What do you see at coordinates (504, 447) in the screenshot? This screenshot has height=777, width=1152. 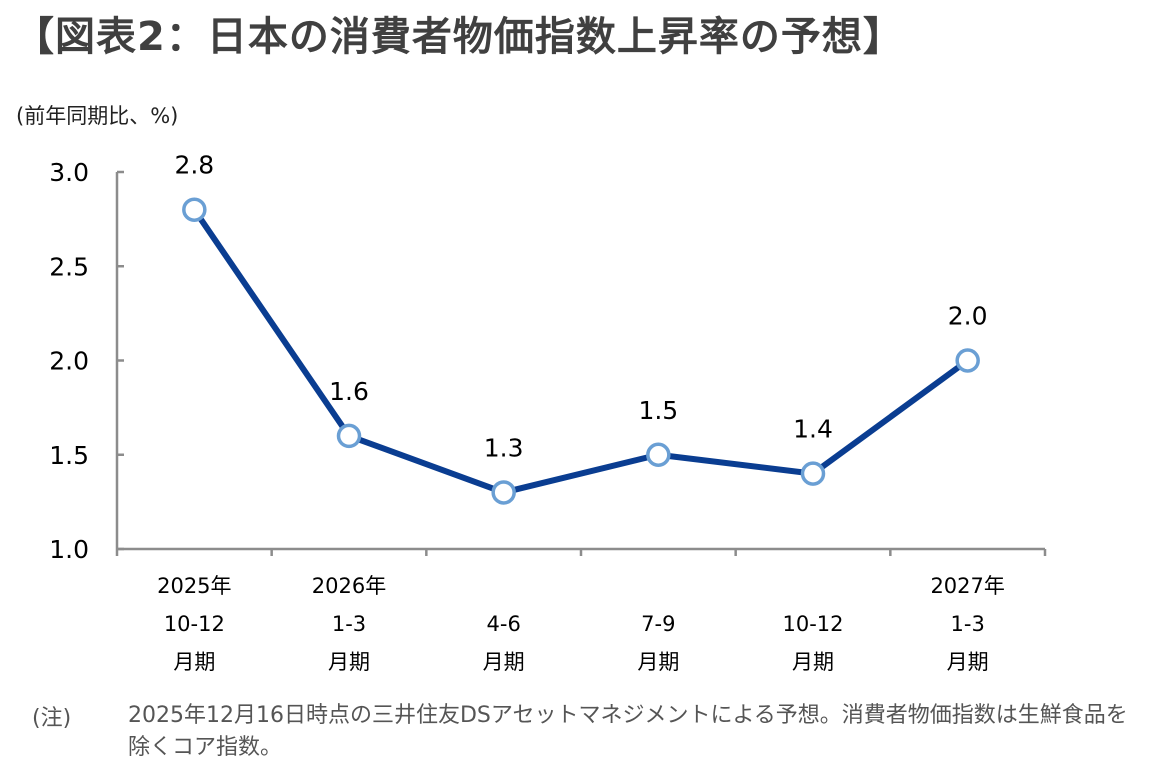 I see `data-label: 1.3` at bounding box center [504, 447].